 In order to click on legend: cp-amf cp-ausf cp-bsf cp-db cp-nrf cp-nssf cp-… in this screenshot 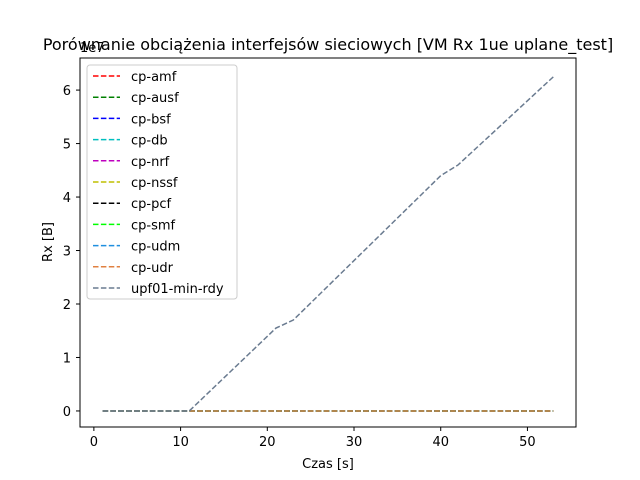, I will do `click(162, 182)`.